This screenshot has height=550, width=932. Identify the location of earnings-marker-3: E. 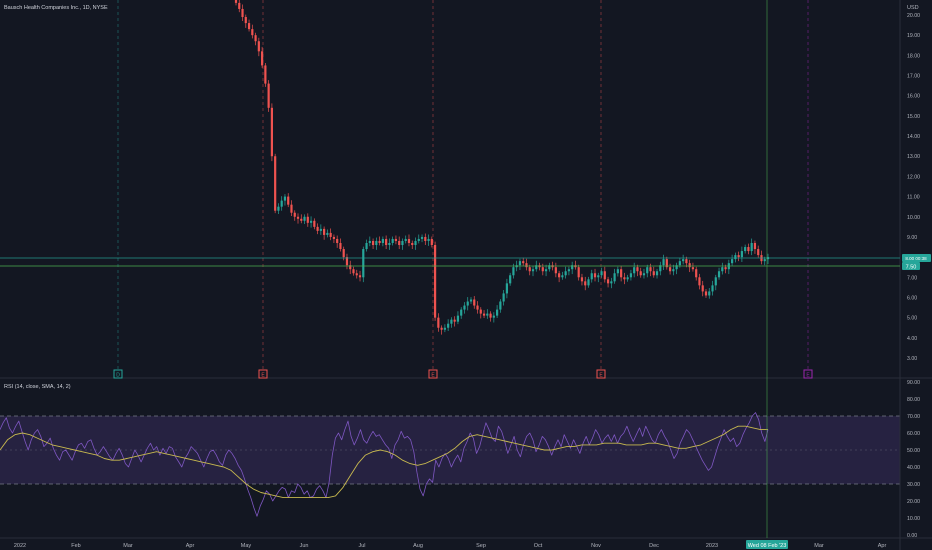
(601, 374).